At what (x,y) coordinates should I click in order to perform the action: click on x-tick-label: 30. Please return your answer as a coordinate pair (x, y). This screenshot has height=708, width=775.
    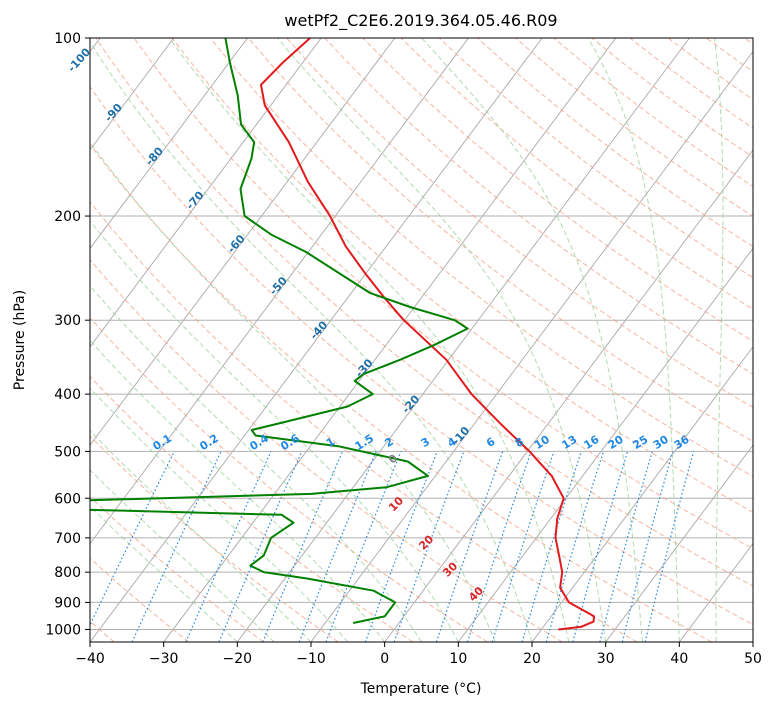
    Looking at the image, I should click on (606, 659).